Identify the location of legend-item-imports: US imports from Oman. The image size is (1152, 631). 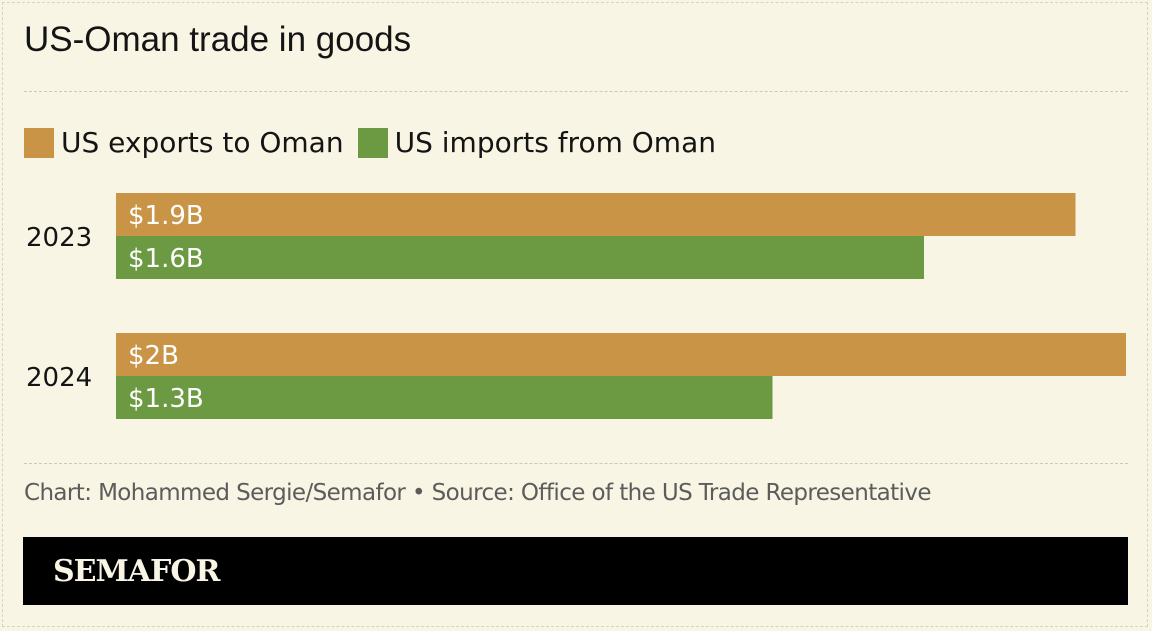
(536, 142).